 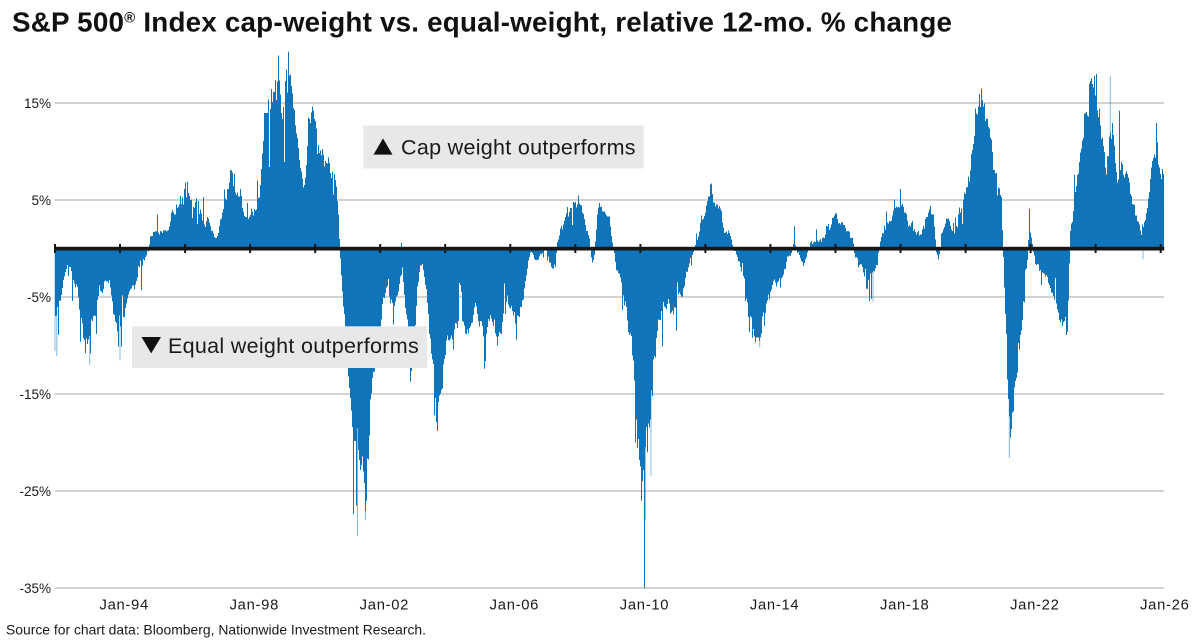 What do you see at coordinates (39, 297) in the screenshot?
I see `svg-text: -5%` at bounding box center [39, 297].